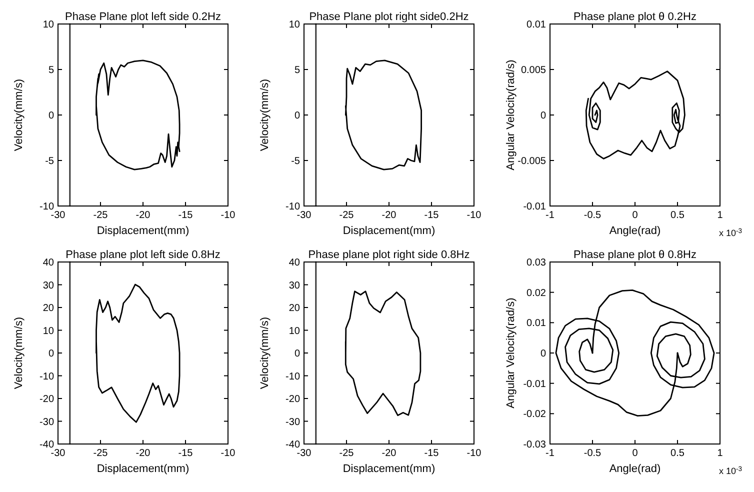  What do you see at coordinates (143, 17) in the screenshot?
I see `chart-title: Phase Plane plot left side 0.2Hz` at bounding box center [143, 17].